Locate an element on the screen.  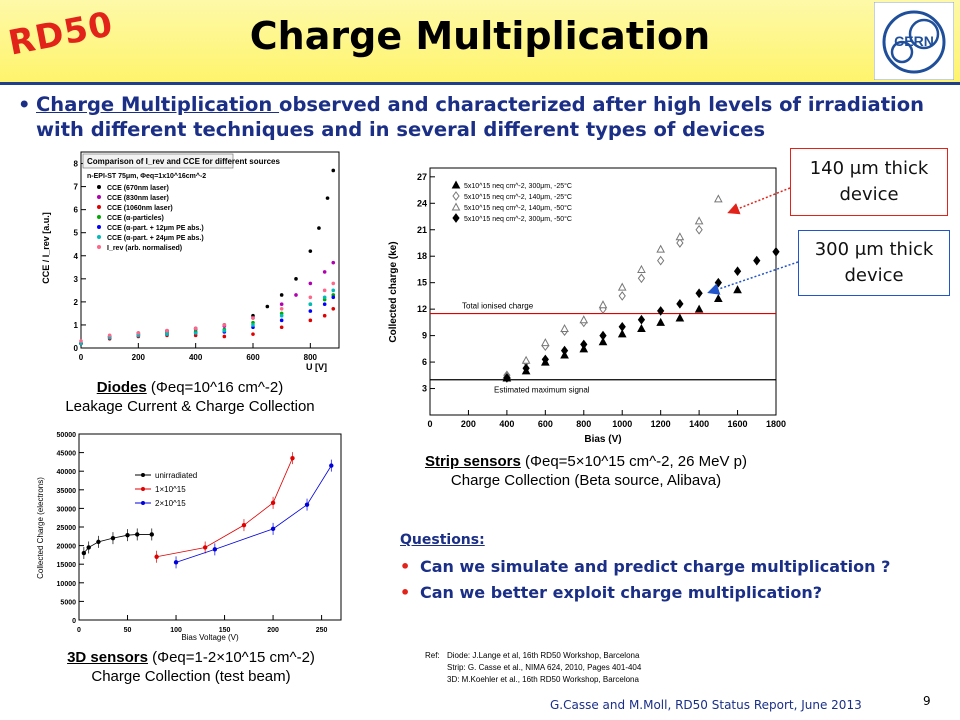
sensor3d-legend-entry: 1×10^15 is located at coordinates (170, 489).